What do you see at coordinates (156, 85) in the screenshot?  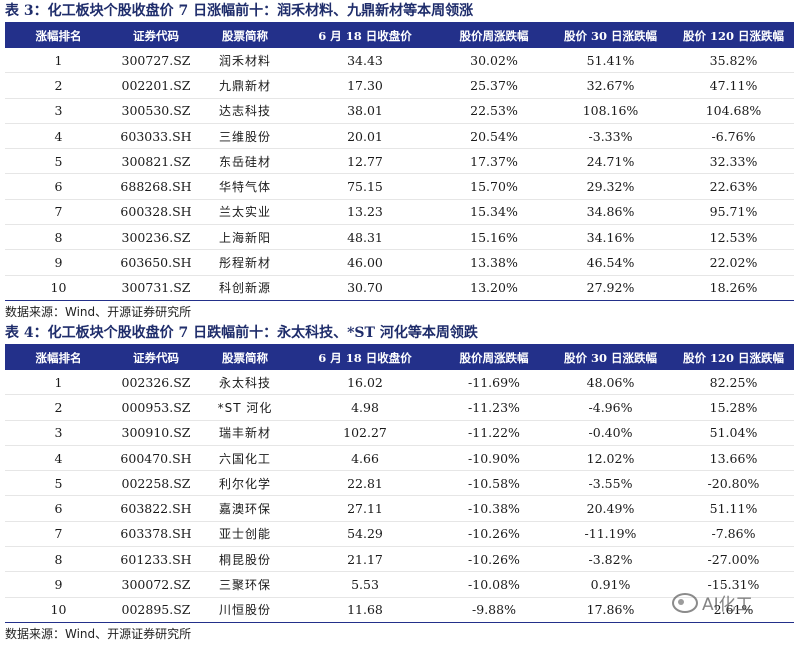 I see `table-cell: 002201.SZ` at bounding box center [156, 85].